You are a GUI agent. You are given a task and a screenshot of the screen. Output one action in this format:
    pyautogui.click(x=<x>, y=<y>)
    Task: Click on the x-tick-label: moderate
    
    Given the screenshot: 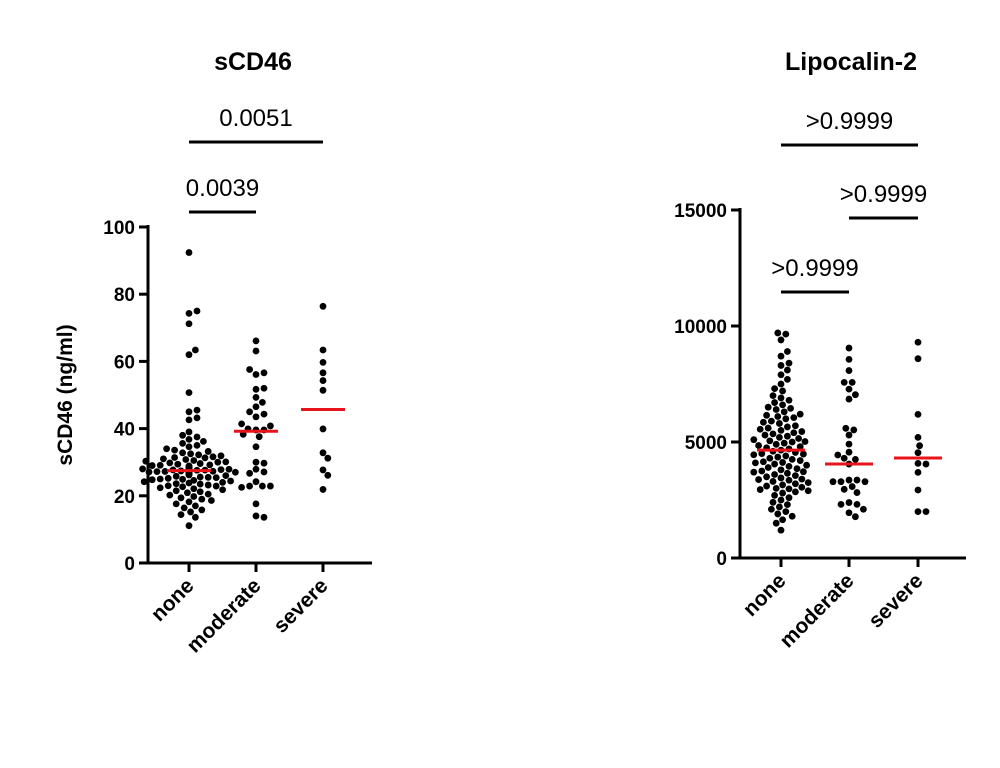 What is the action you would take?
    pyautogui.click(x=223, y=615)
    